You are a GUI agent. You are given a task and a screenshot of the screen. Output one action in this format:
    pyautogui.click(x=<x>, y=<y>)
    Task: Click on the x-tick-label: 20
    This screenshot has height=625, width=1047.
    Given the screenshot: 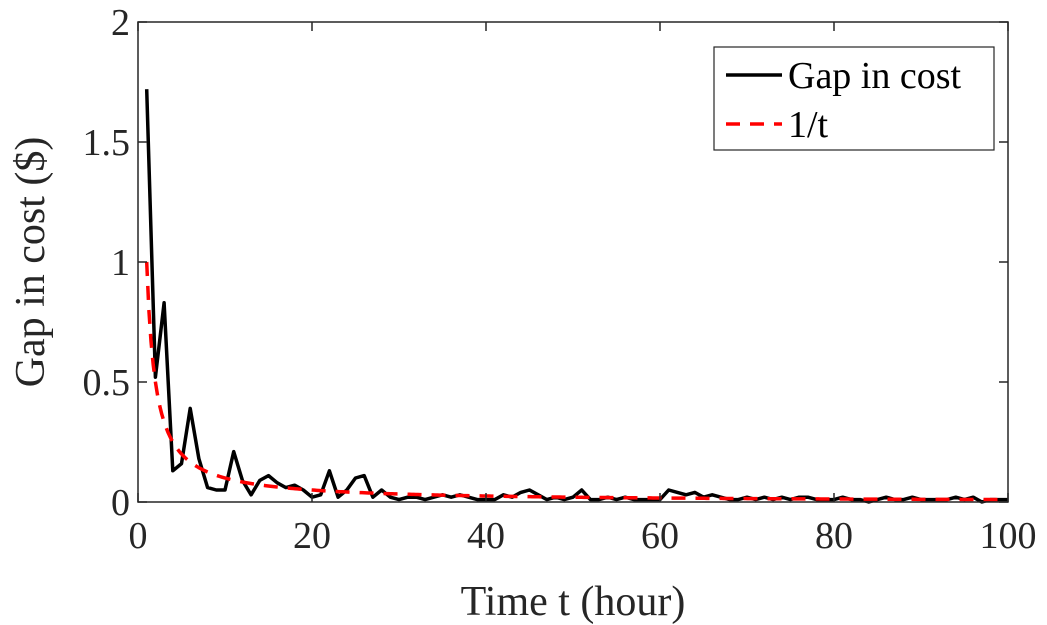 What is the action you would take?
    pyautogui.click(x=312, y=536)
    